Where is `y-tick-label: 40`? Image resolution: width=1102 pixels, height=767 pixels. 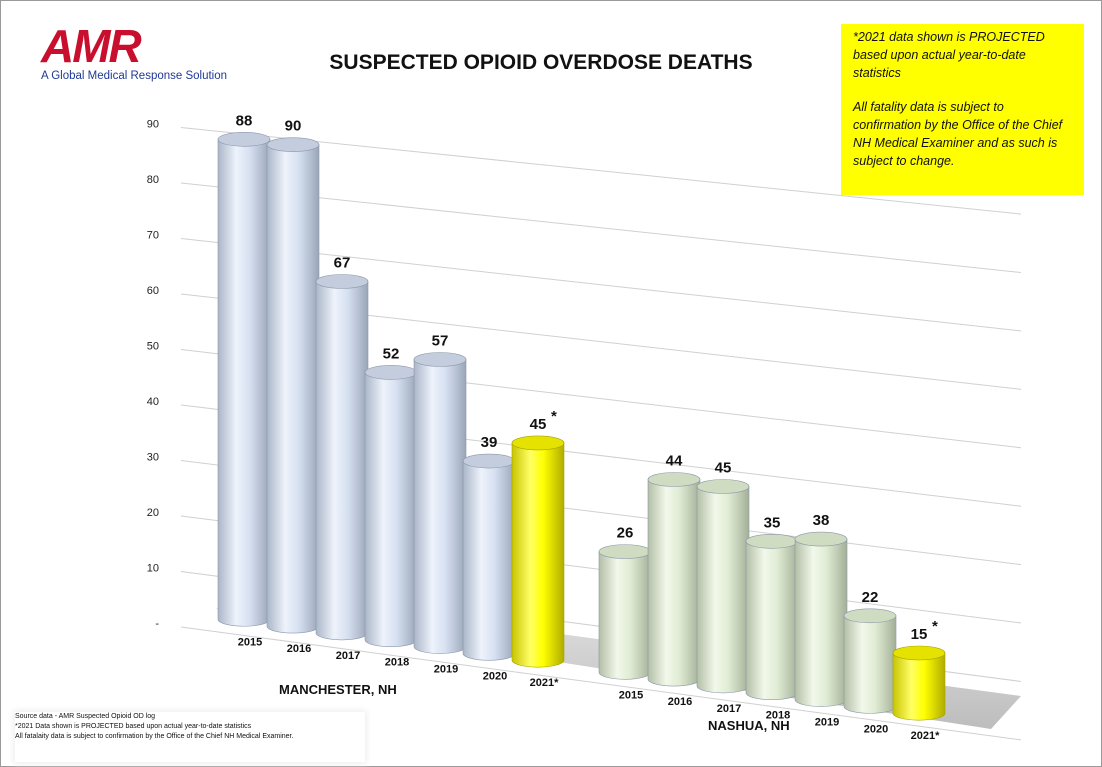
y-tick-label: 40 is located at coordinates (153, 402).